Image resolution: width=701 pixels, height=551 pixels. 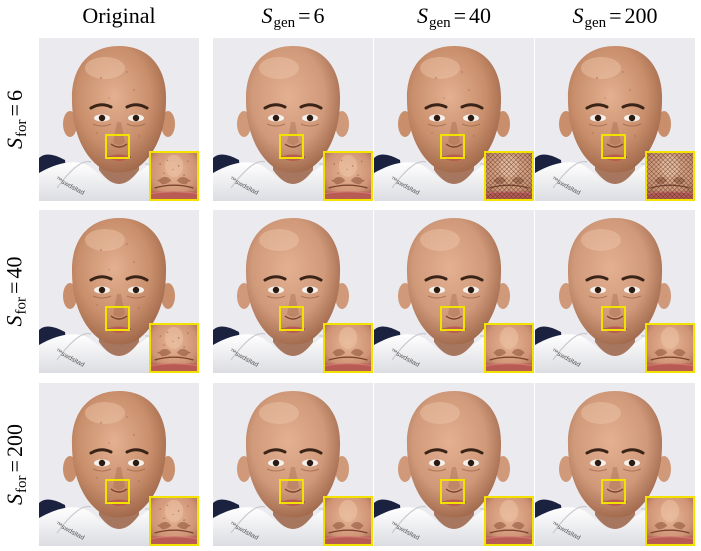 I want to click on image-cell-r1-c2: ™swdsitad, so click(x=293, y=119).